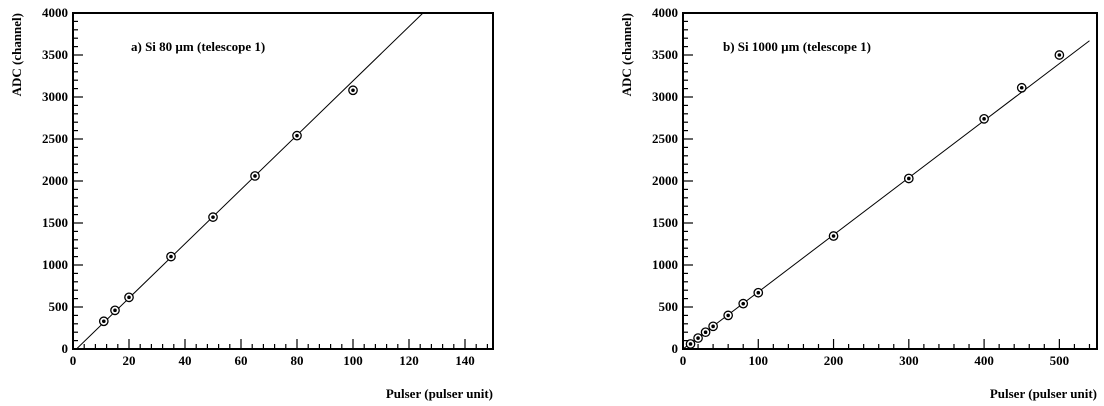  I want to click on x-tick-label: 300, so click(909, 360).